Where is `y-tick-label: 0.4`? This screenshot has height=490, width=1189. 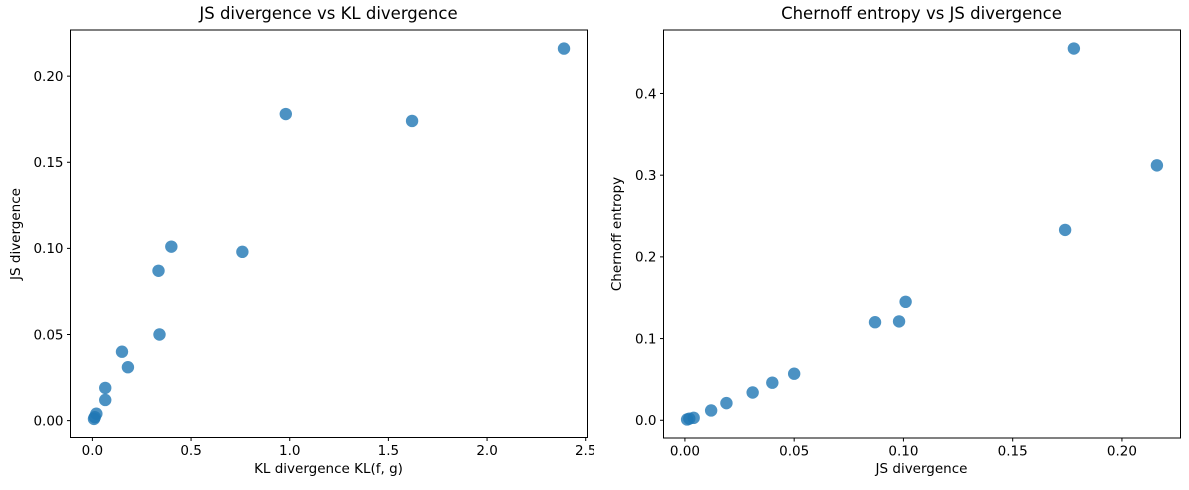 y-tick-label: 0.4 is located at coordinates (645, 94).